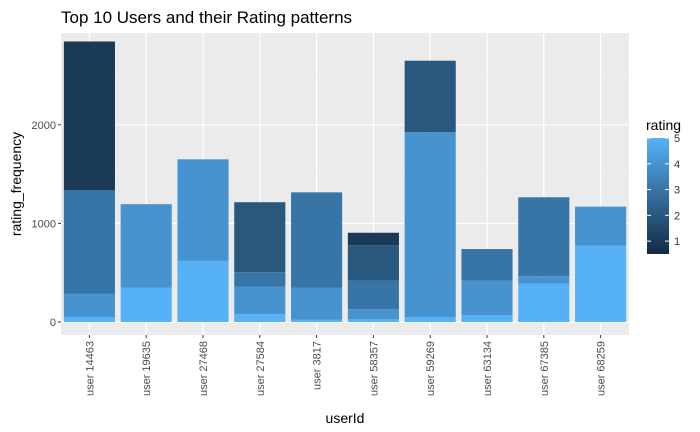 The width and height of the screenshot is (700, 432). Describe the element at coordinates (545, 368) in the screenshot. I see `x-tick-label: user 67385` at that location.